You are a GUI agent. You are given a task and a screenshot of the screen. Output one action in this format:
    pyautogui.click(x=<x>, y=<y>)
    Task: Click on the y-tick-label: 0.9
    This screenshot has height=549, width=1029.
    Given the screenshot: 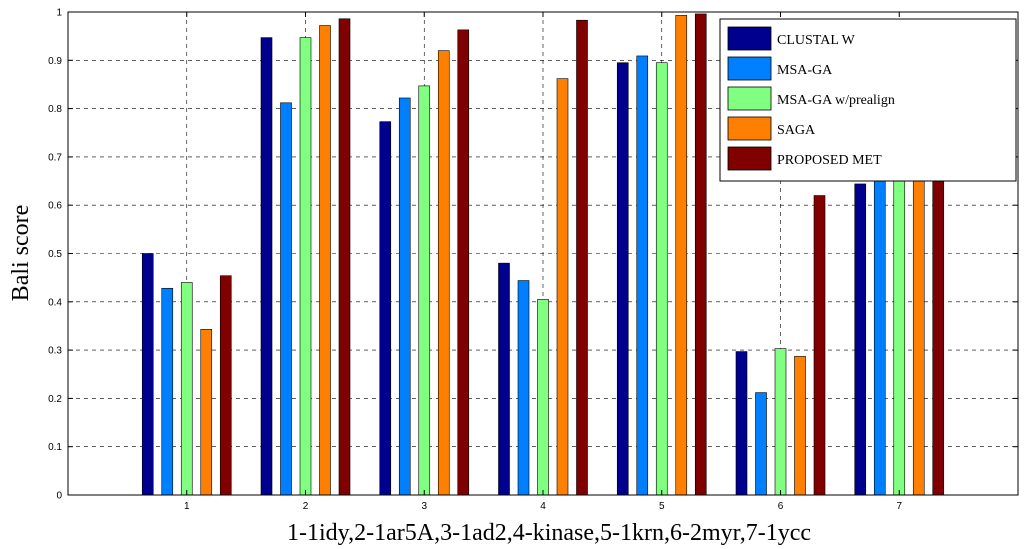 What is the action you would take?
    pyautogui.click(x=55, y=61)
    